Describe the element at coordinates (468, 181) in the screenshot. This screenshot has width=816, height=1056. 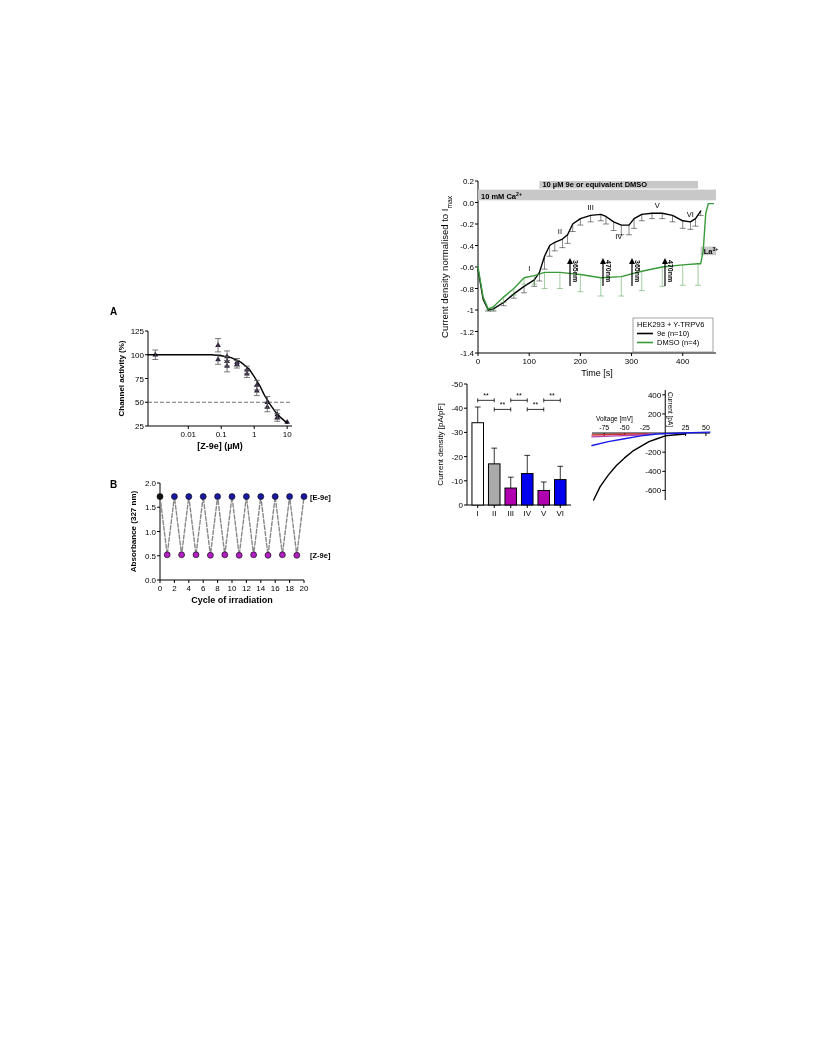
I see `y-tick-label: 0.2` at that location.